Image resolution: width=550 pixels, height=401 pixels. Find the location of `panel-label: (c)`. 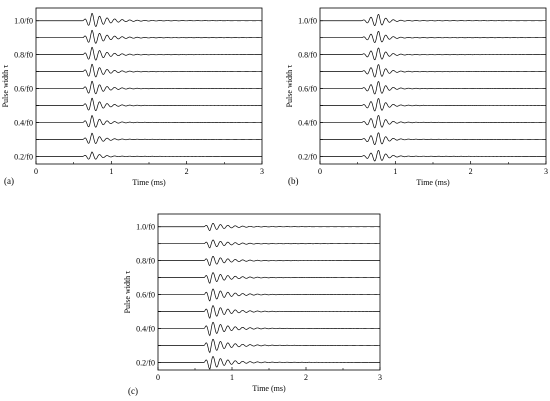

panel-label: (c) is located at coordinates (133, 391).